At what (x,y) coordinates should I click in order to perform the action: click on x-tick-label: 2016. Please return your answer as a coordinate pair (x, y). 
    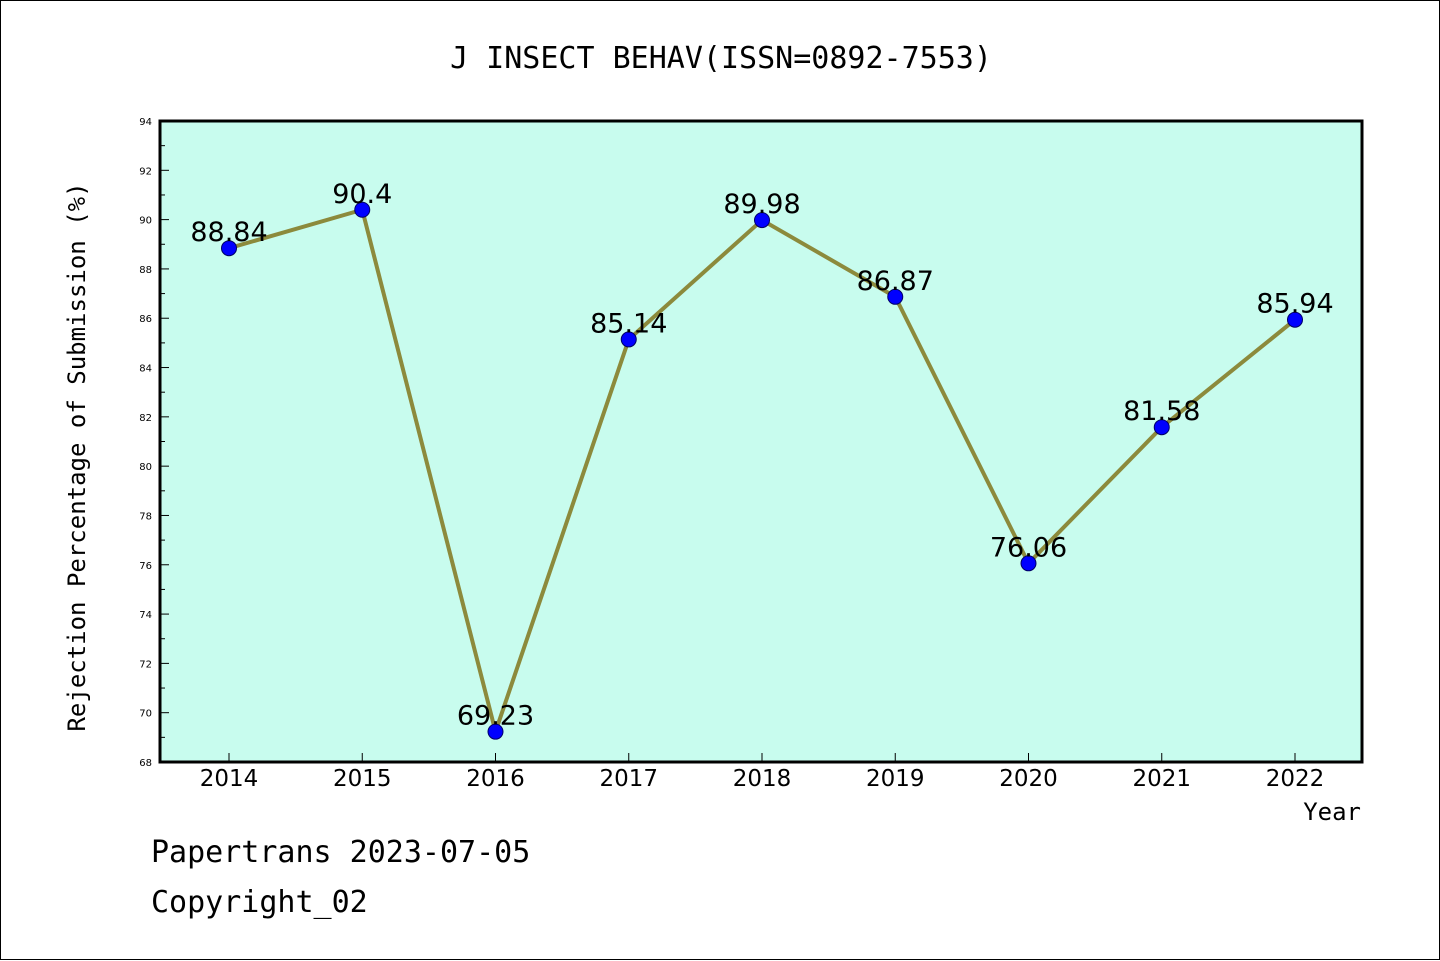
    Looking at the image, I should click on (495, 779).